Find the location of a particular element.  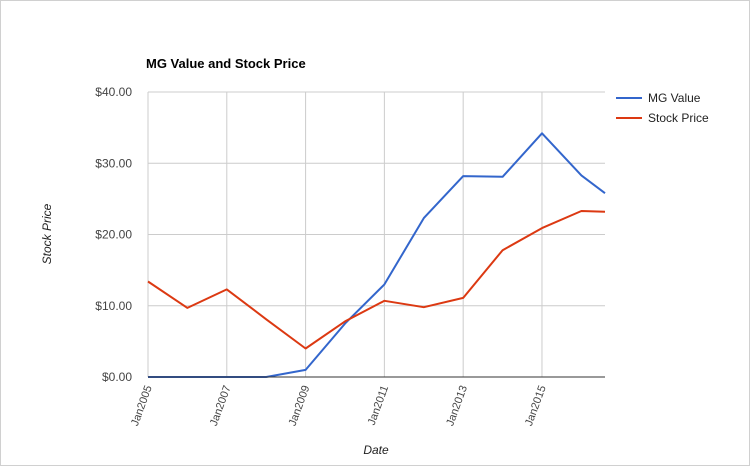

x-tick-label: Jan2007 is located at coordinates (221, 406).